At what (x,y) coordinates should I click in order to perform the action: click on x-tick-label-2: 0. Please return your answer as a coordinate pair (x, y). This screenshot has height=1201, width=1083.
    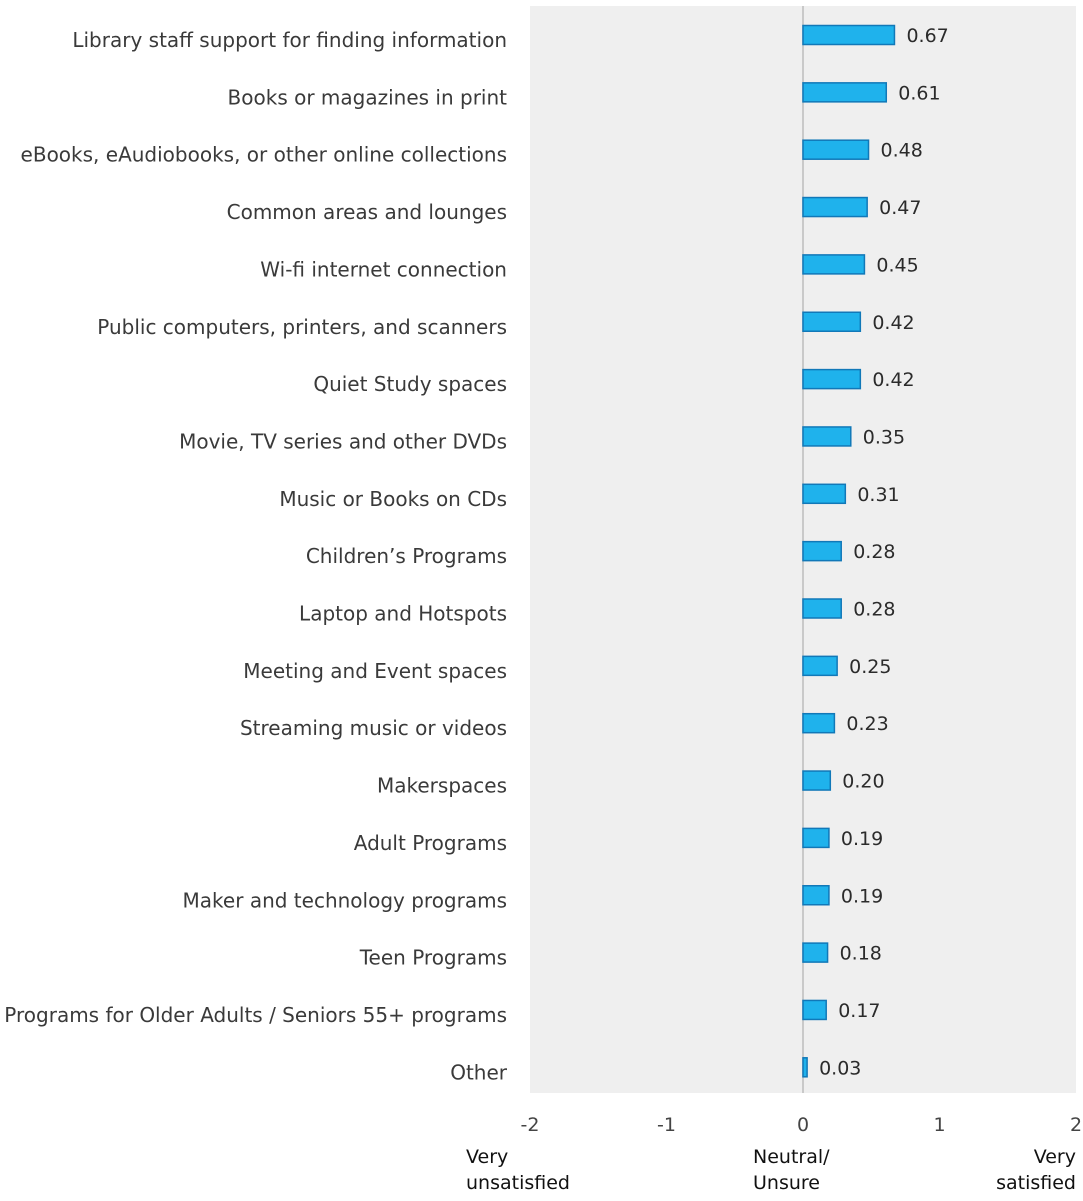
    Looking at the image, I should click on (803, 1125).